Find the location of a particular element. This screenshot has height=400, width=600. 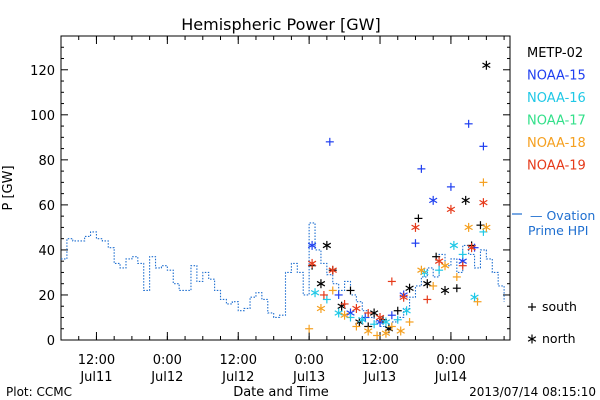

y-tick-label: 40 is located at coordinates (46, 251).